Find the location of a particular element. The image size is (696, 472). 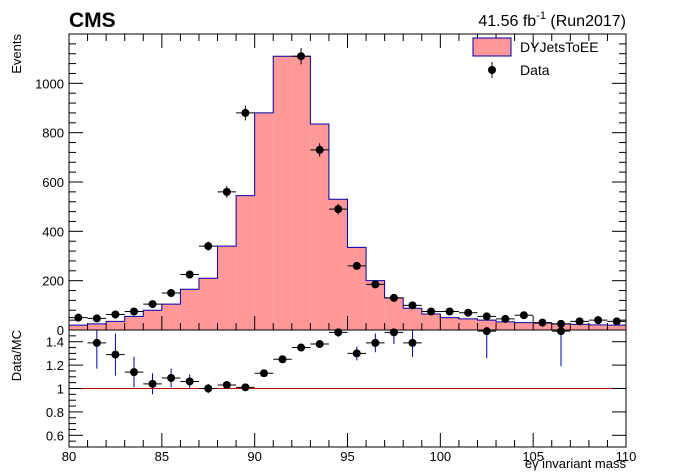

legend: DYJetsToEE Data is located at coordinates (535, 57).